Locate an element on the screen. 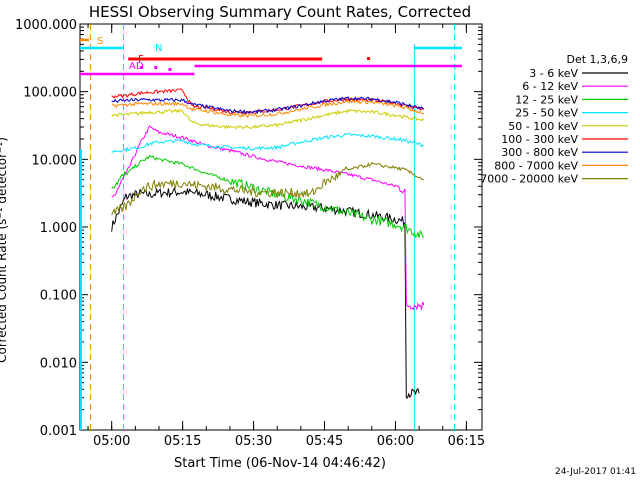 The width and height of the screenshot is (640, 480). y-axis-label: Corrected Count Rate (s⁻¹ detector⁻¹) is located at coordinates (4, 250).